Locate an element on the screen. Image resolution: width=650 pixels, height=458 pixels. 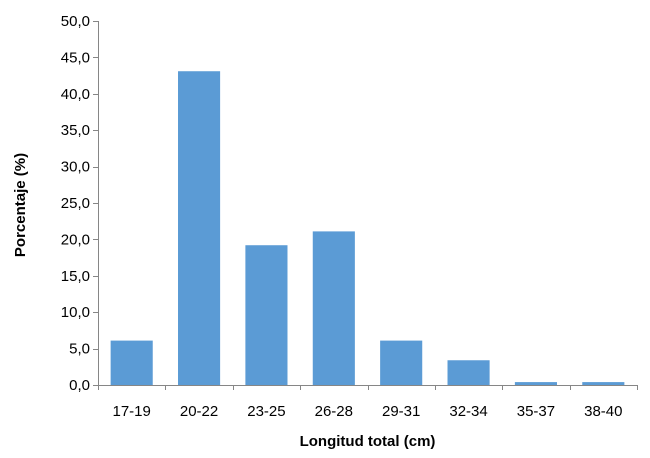
x-tick-label: 35-37 is located at coordinates (536, 411).